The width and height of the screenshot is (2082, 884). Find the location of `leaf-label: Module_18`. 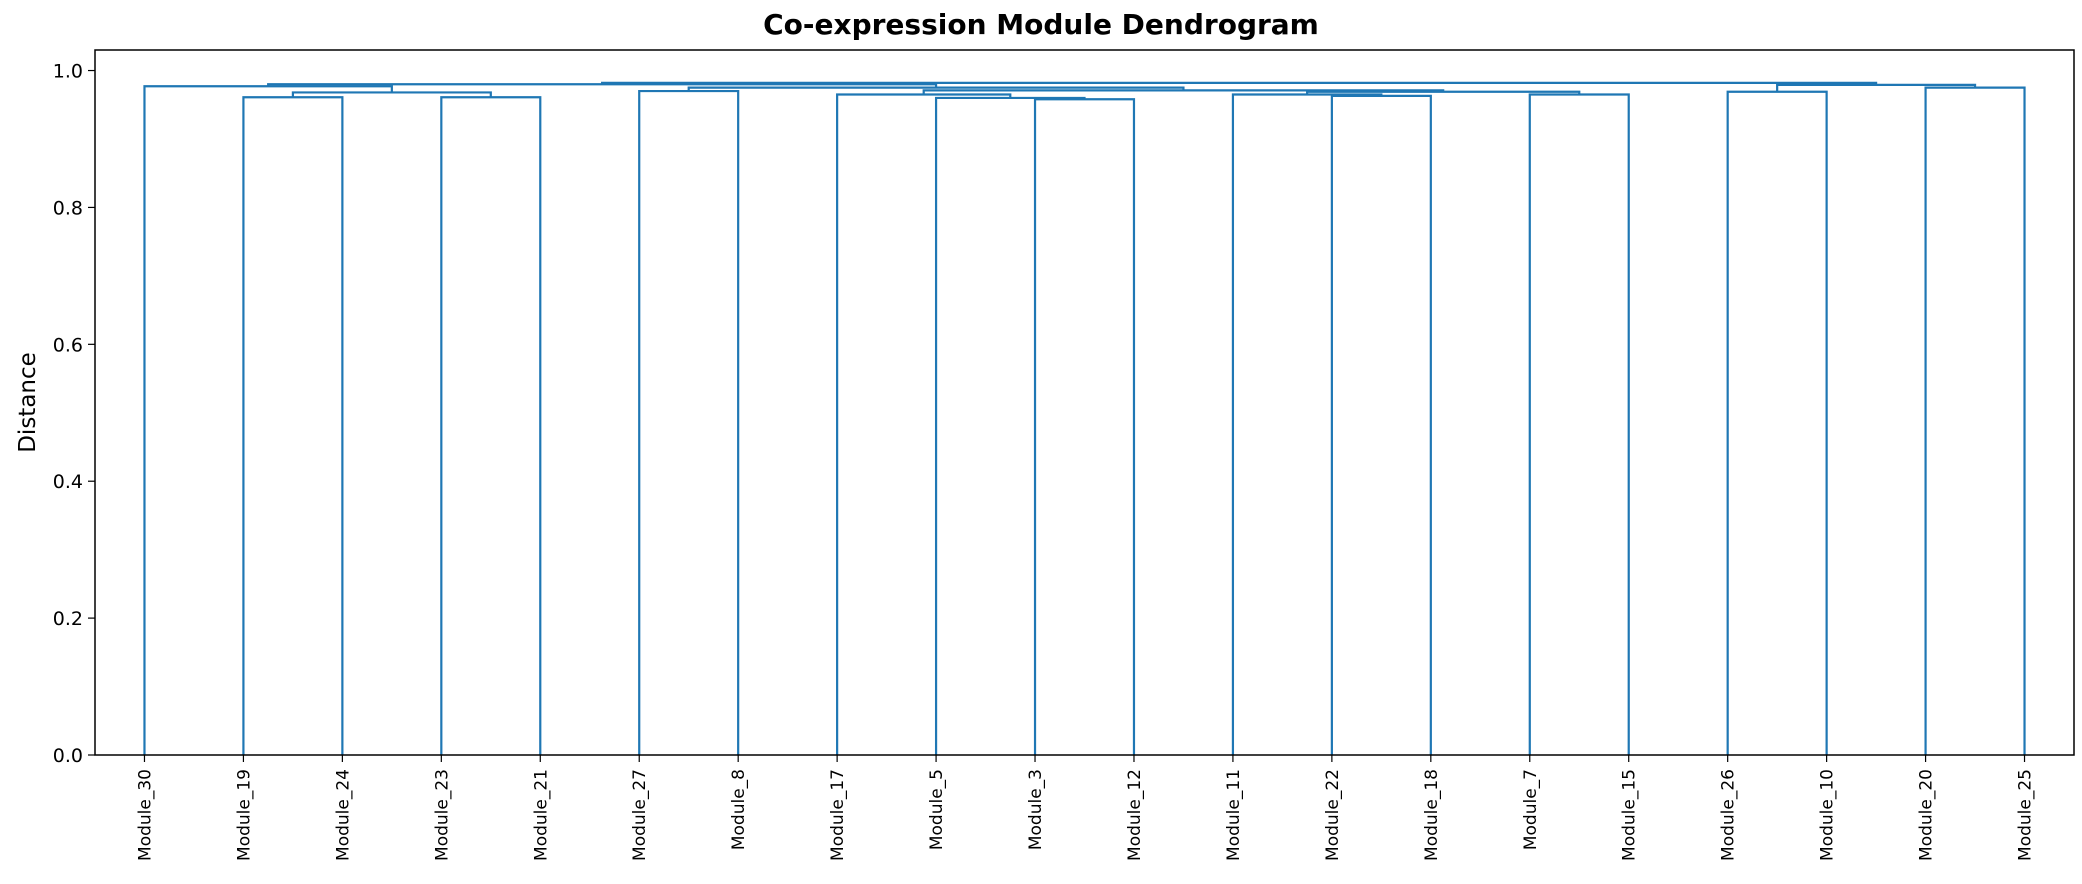

leaf-label: Module_18 is located at coordinates (1432, 815).